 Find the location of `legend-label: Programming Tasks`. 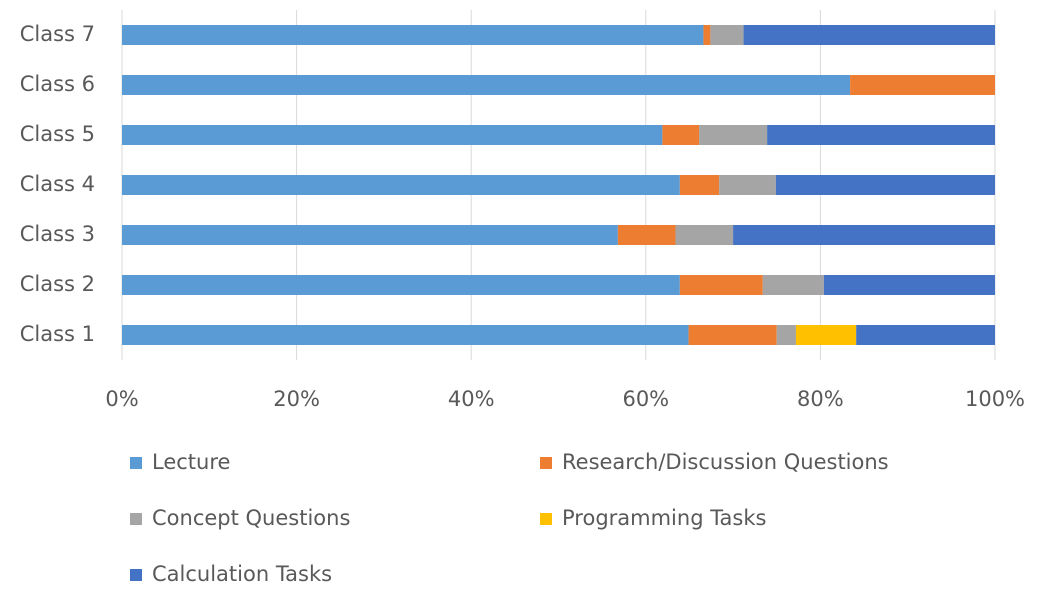

legend-label: Programming Tasks is located at coordinates (664, 518).